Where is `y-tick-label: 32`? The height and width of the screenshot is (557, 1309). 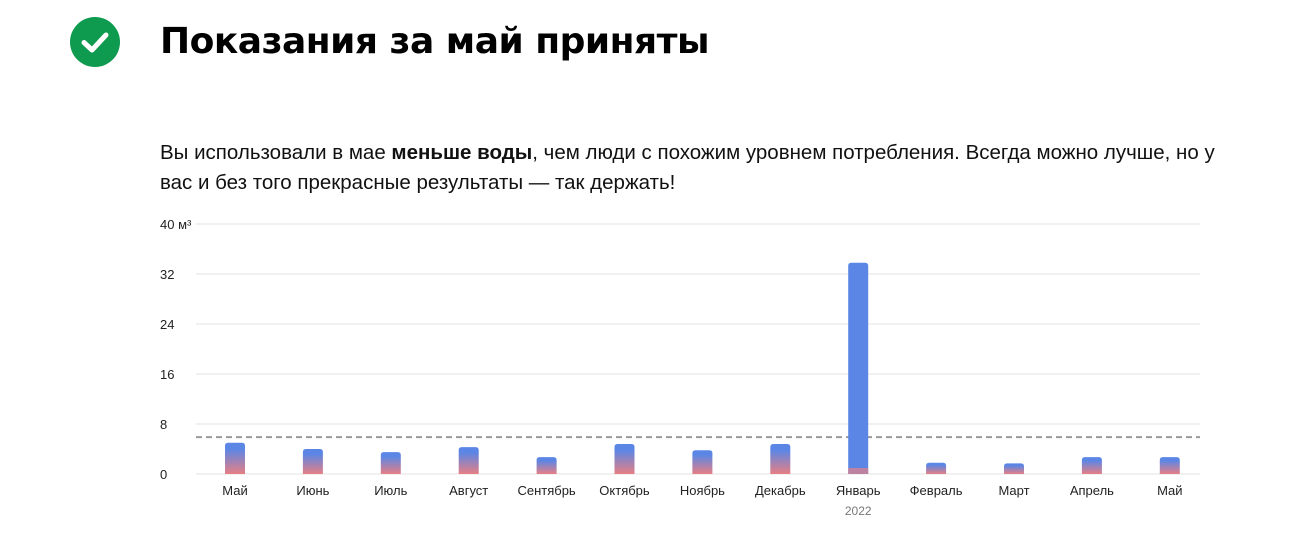
y-tick-label: 32 is located at coordinates (167, 274).